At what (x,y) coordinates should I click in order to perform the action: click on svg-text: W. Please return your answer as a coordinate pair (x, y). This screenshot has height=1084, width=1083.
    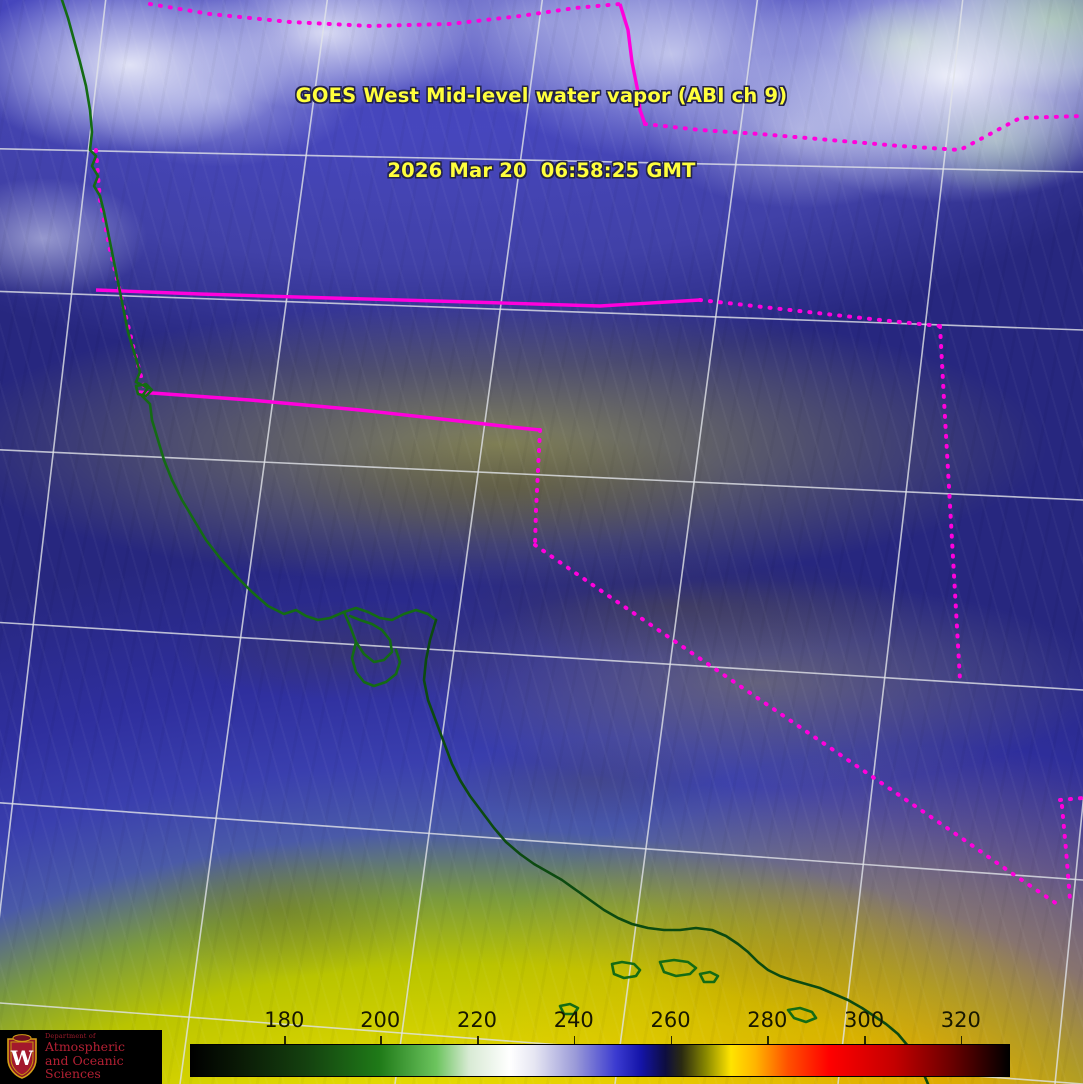
    Looking at the image, I should click on (22, 1058).